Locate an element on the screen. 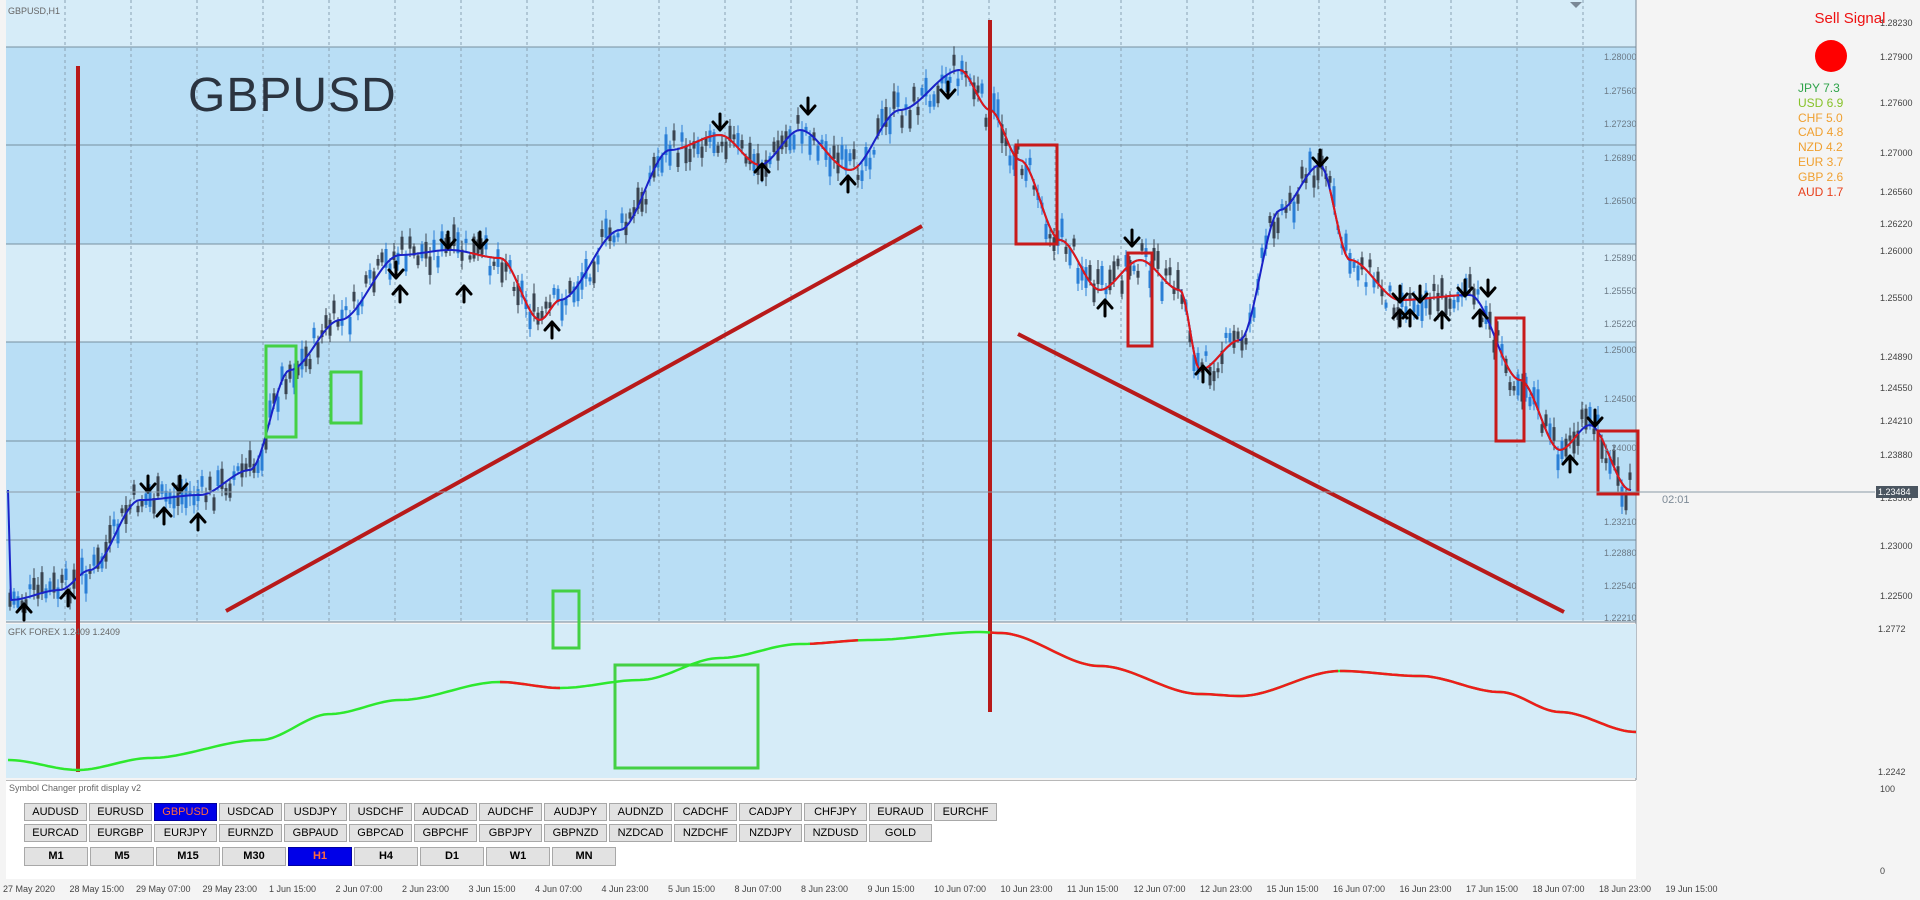  symbol-euraud-button: EURAUD is located at coordinates (900, 812).